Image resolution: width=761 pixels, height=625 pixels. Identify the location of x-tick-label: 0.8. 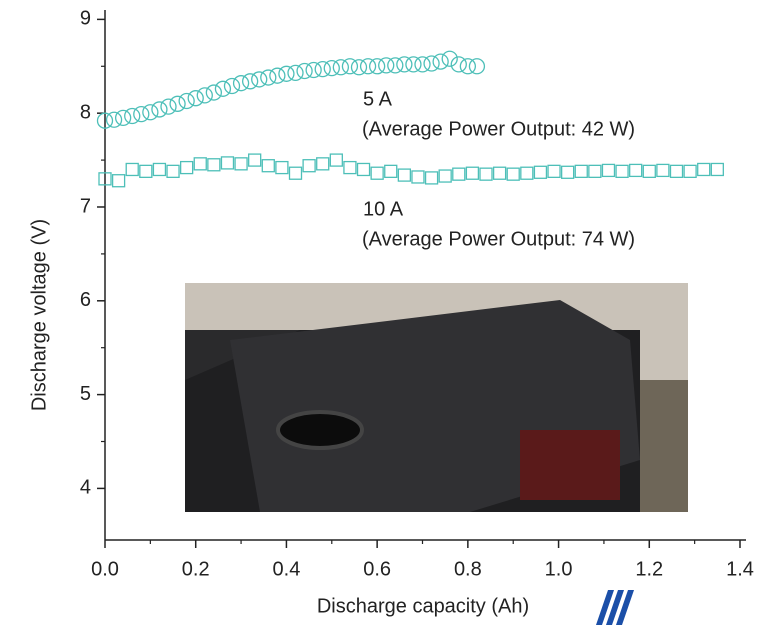
(468, 569).